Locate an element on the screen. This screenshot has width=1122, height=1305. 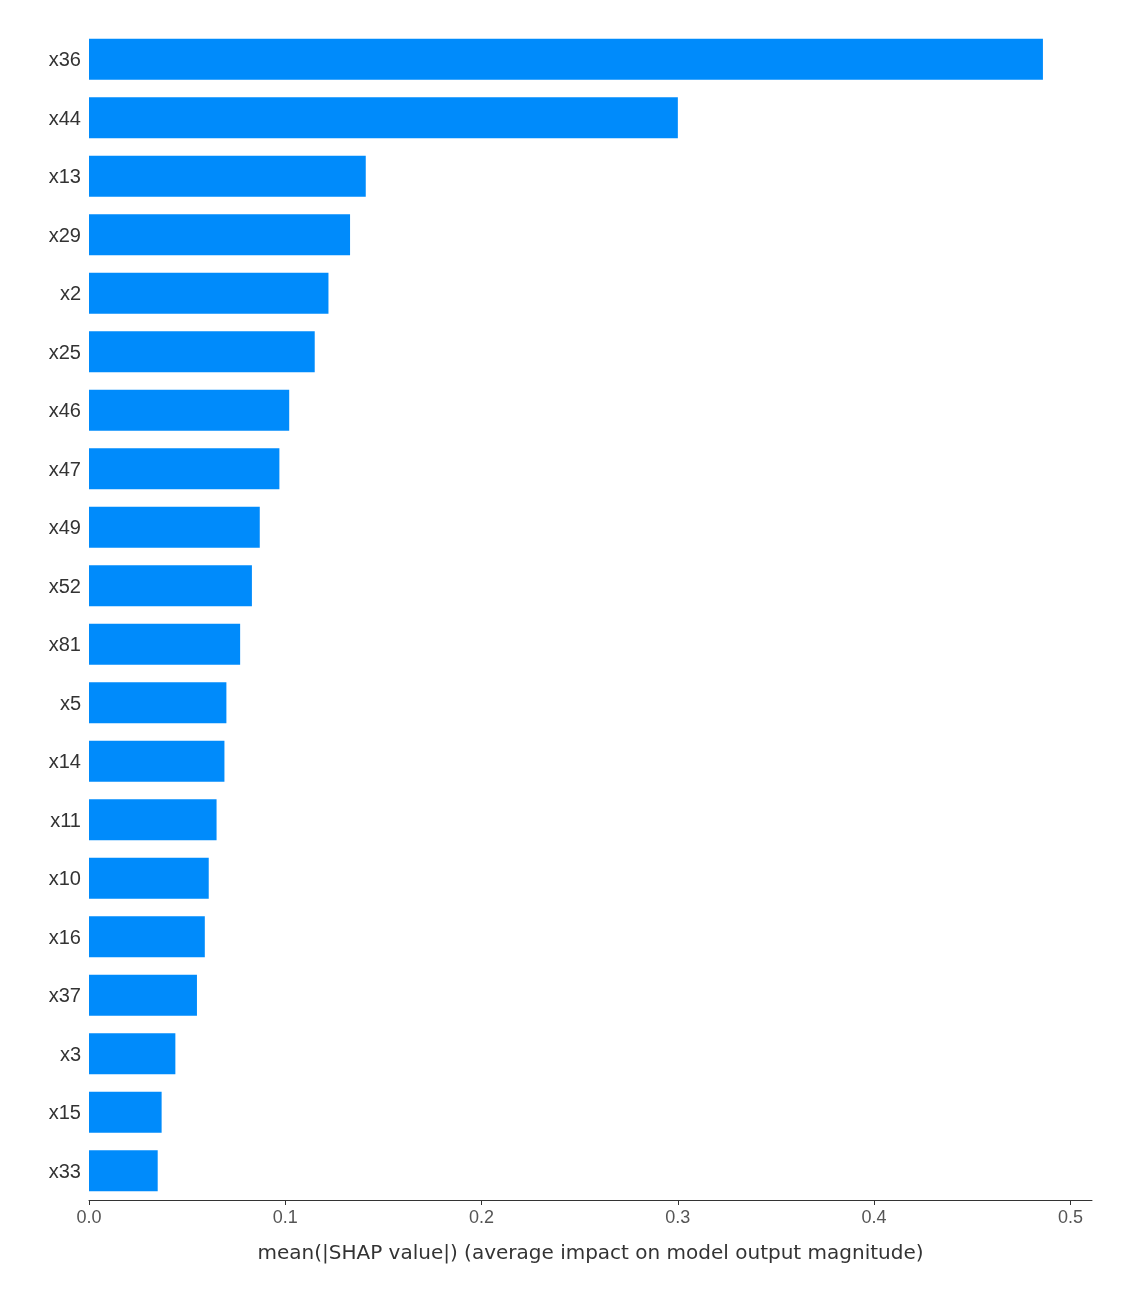
x-tick-label: 0.0 is located at coordinates (89, 1217).